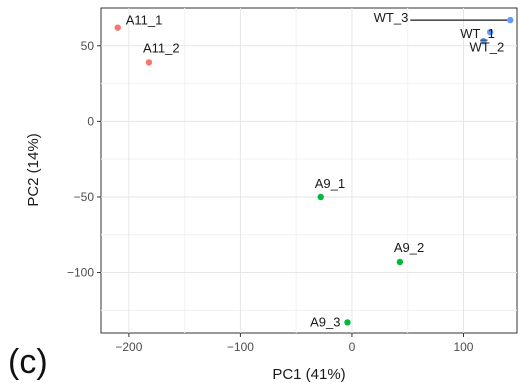 The width and height of the screenshot is (522, 383). I want to click on point-label: A9_2, so click(409, 247).